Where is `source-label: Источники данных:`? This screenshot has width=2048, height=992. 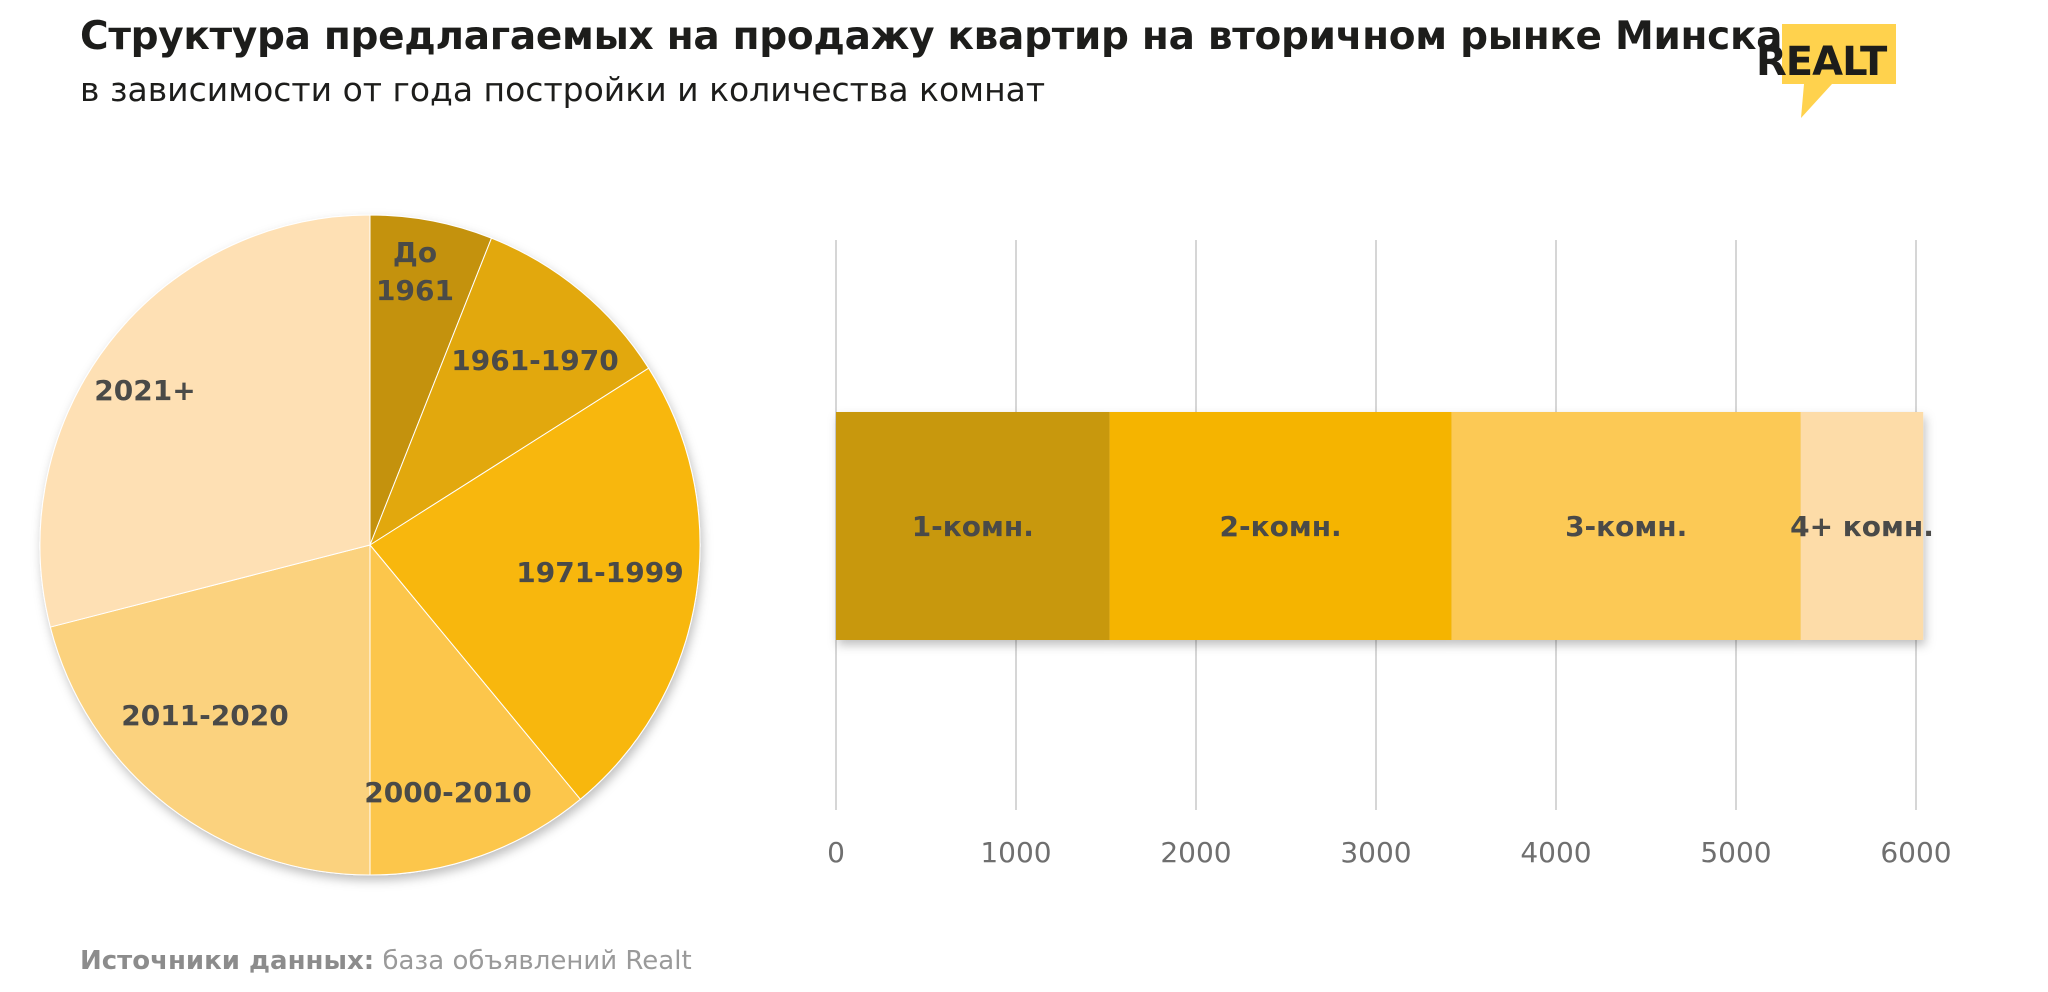
source-label: Источники данных: is located at coordinates (227, 961).